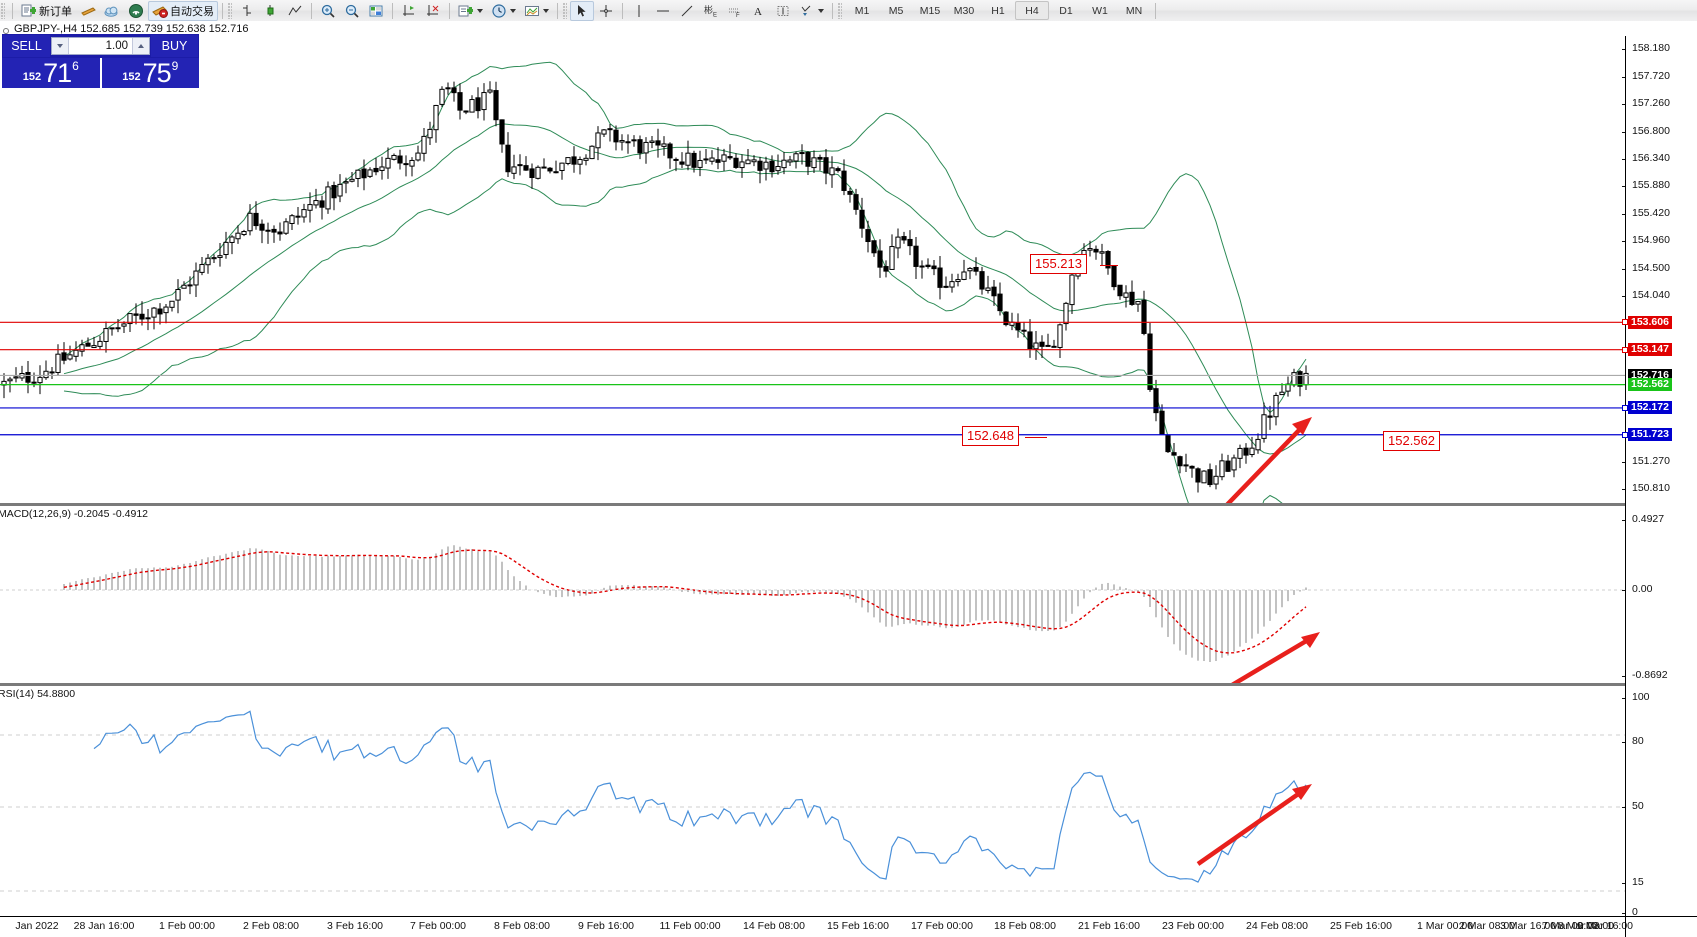  I want to click on volume-stepper: 1.00, so click(100, 46).